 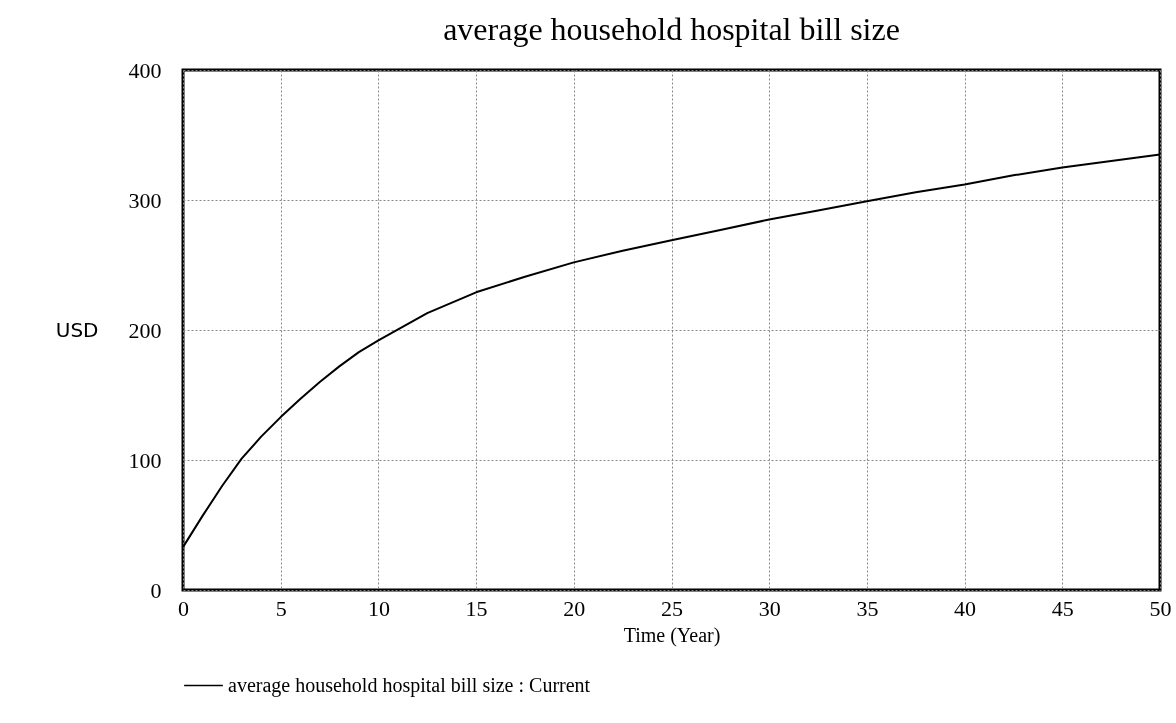 I want to click on y-tick-label: 0, so click(x=156, y=590).